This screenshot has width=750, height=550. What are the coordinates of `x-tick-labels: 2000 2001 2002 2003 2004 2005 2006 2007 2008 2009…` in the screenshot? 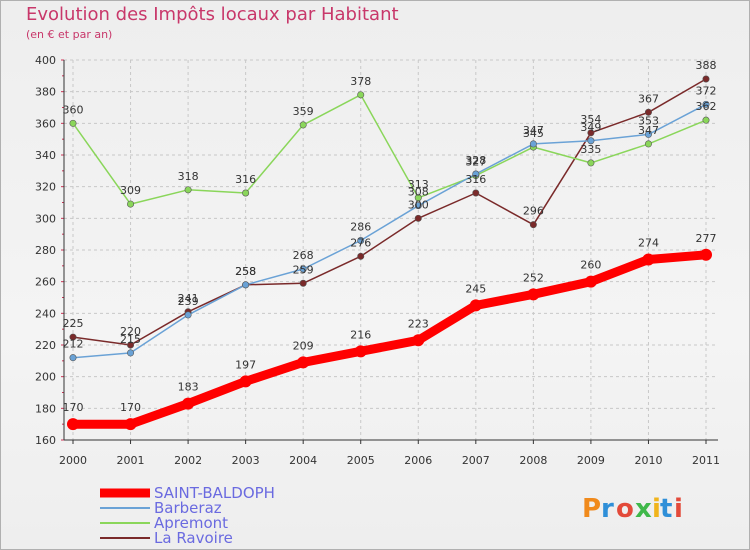 It's located at (389, 460).